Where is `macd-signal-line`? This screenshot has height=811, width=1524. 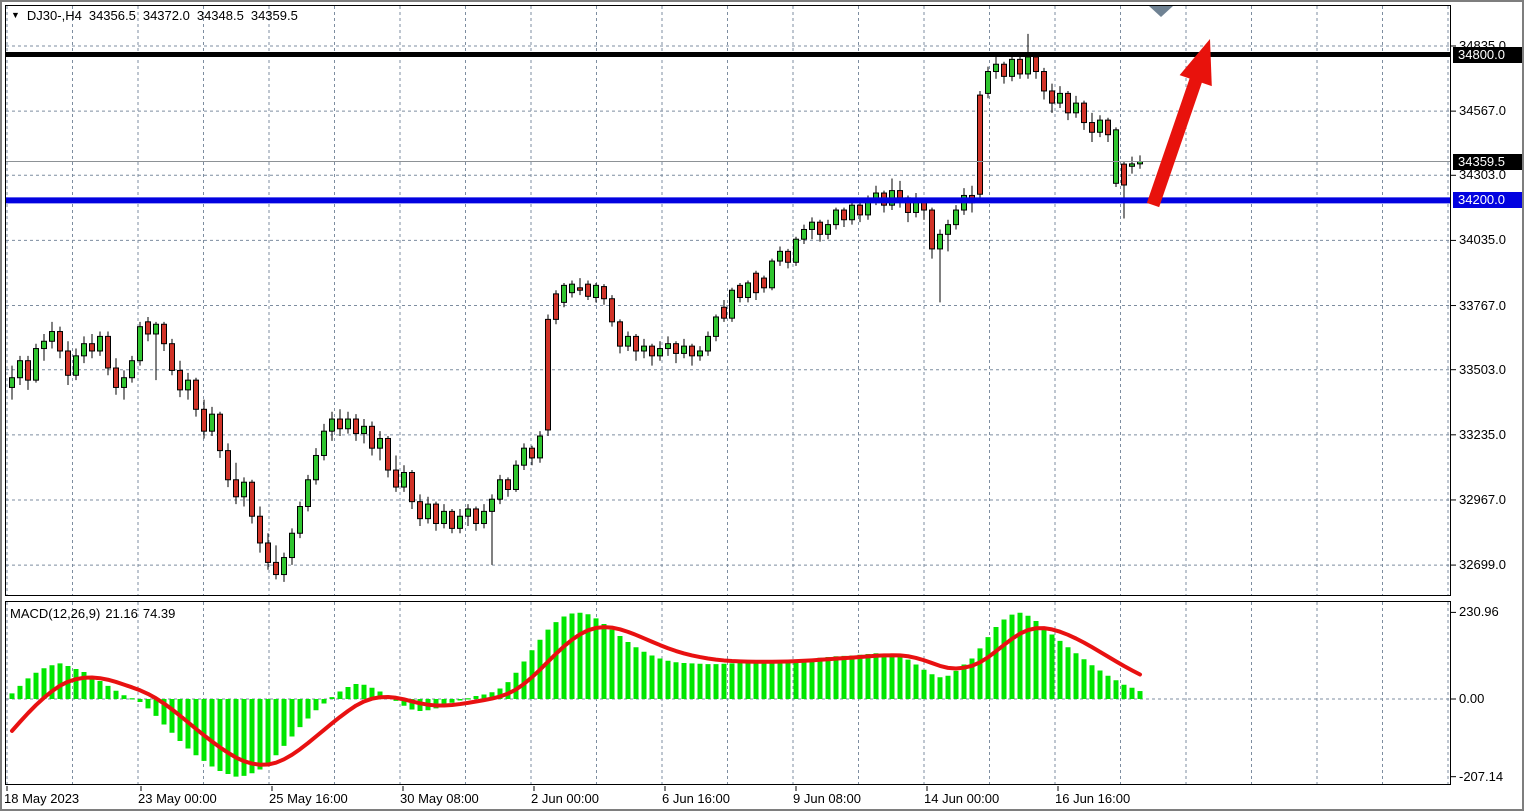 macd-signal-line is located at coordinates (576, 696).